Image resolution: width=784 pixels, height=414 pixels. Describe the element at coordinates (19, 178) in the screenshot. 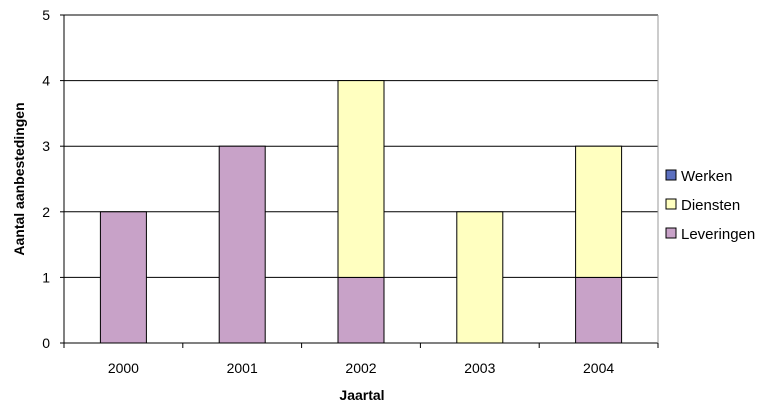

I see `y-axis-label: Aantal aanbestedingen` at that location.